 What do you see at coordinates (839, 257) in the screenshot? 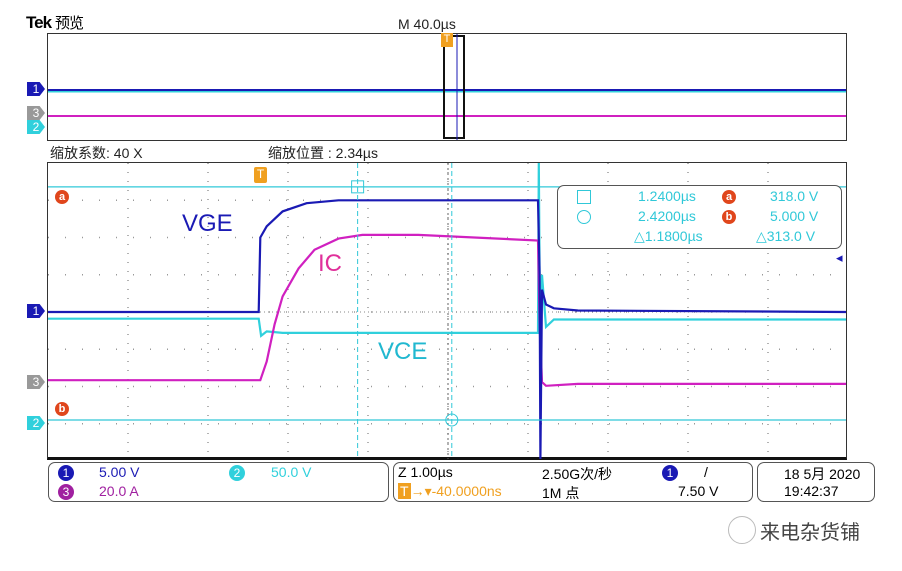
I see `ch1-offscreen-arrow-icon: ◂` at bounding box center [839, 257].